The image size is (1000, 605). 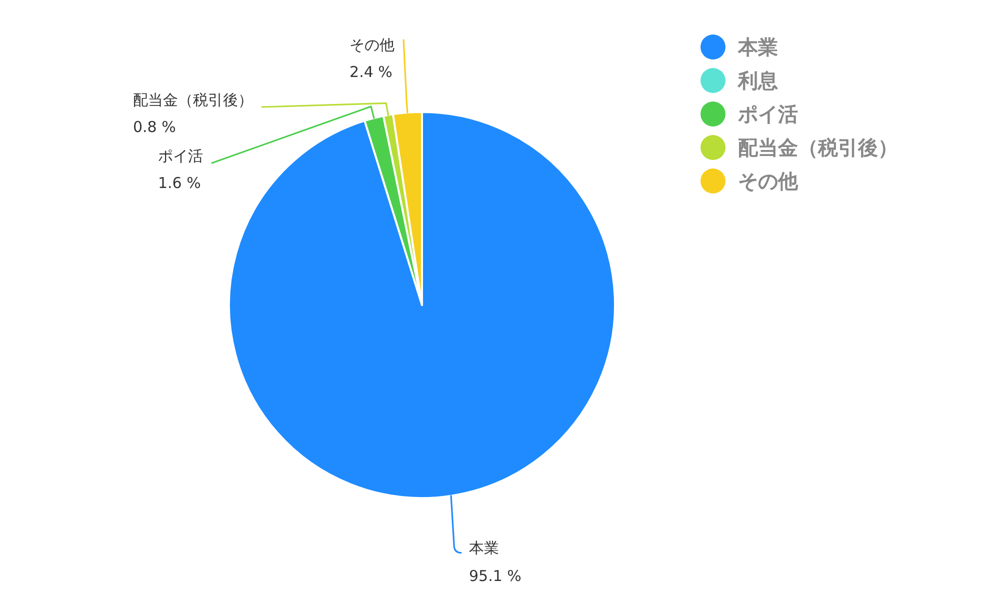 What do you see at coordinates (495, 575) in the screenshot?
I see `data-label: 95.1 %` at bounding box center [495, 575].